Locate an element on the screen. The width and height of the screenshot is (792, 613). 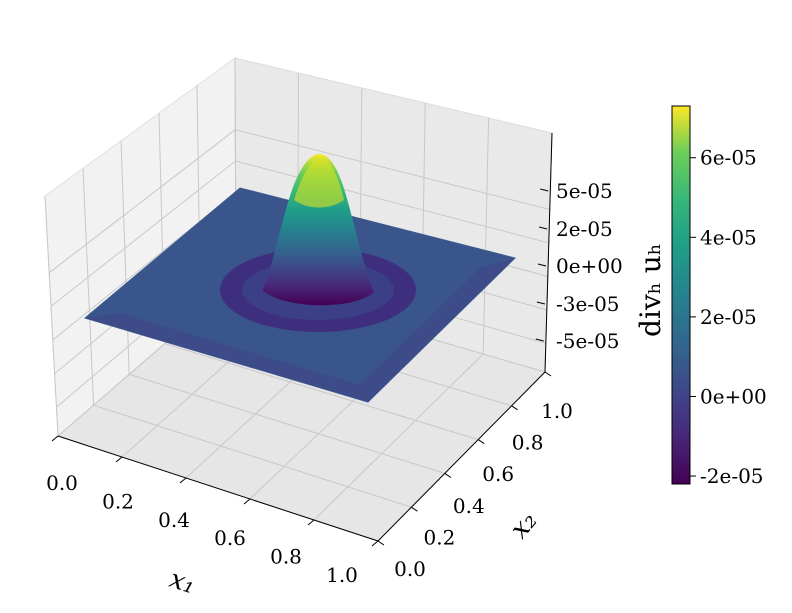
y-tick-labels: 0.0 0.2 0.4 0.6 0.8 1.0 is located at coordinates (475, 476).